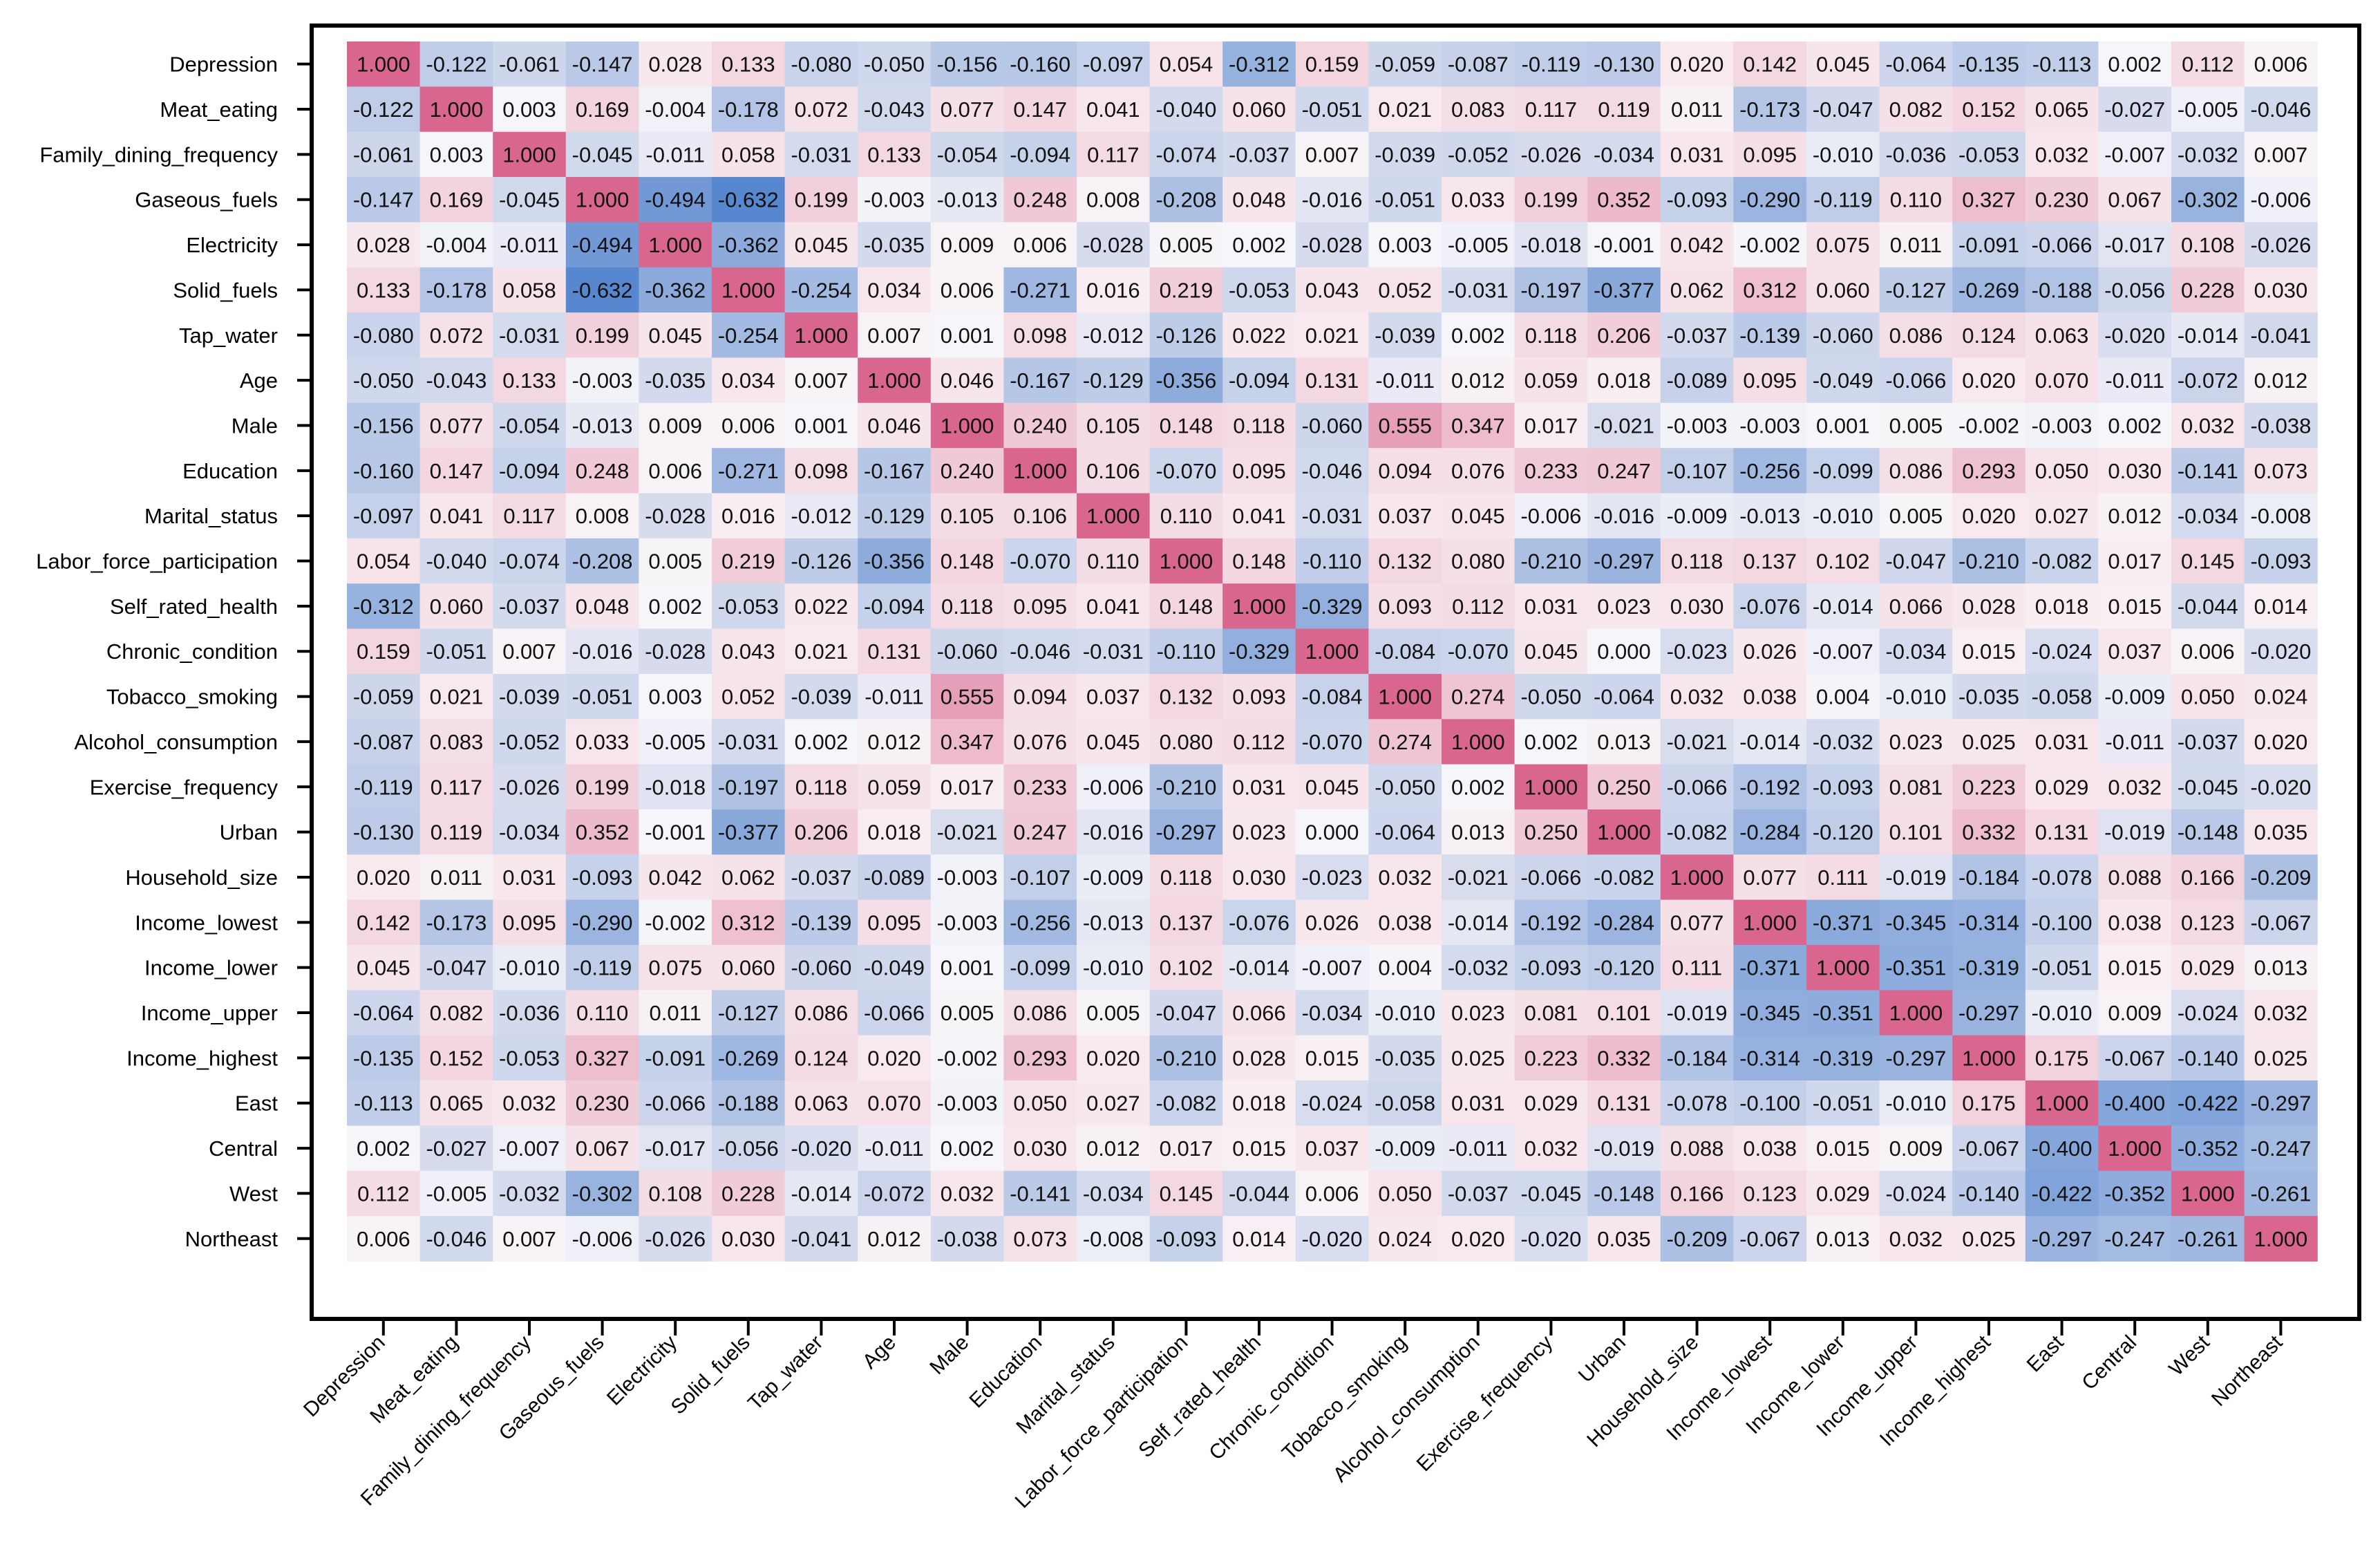 This screenshot has width=2380, height=1565. I want to click on cell-value-label: -0.001, so click(1624, 245).